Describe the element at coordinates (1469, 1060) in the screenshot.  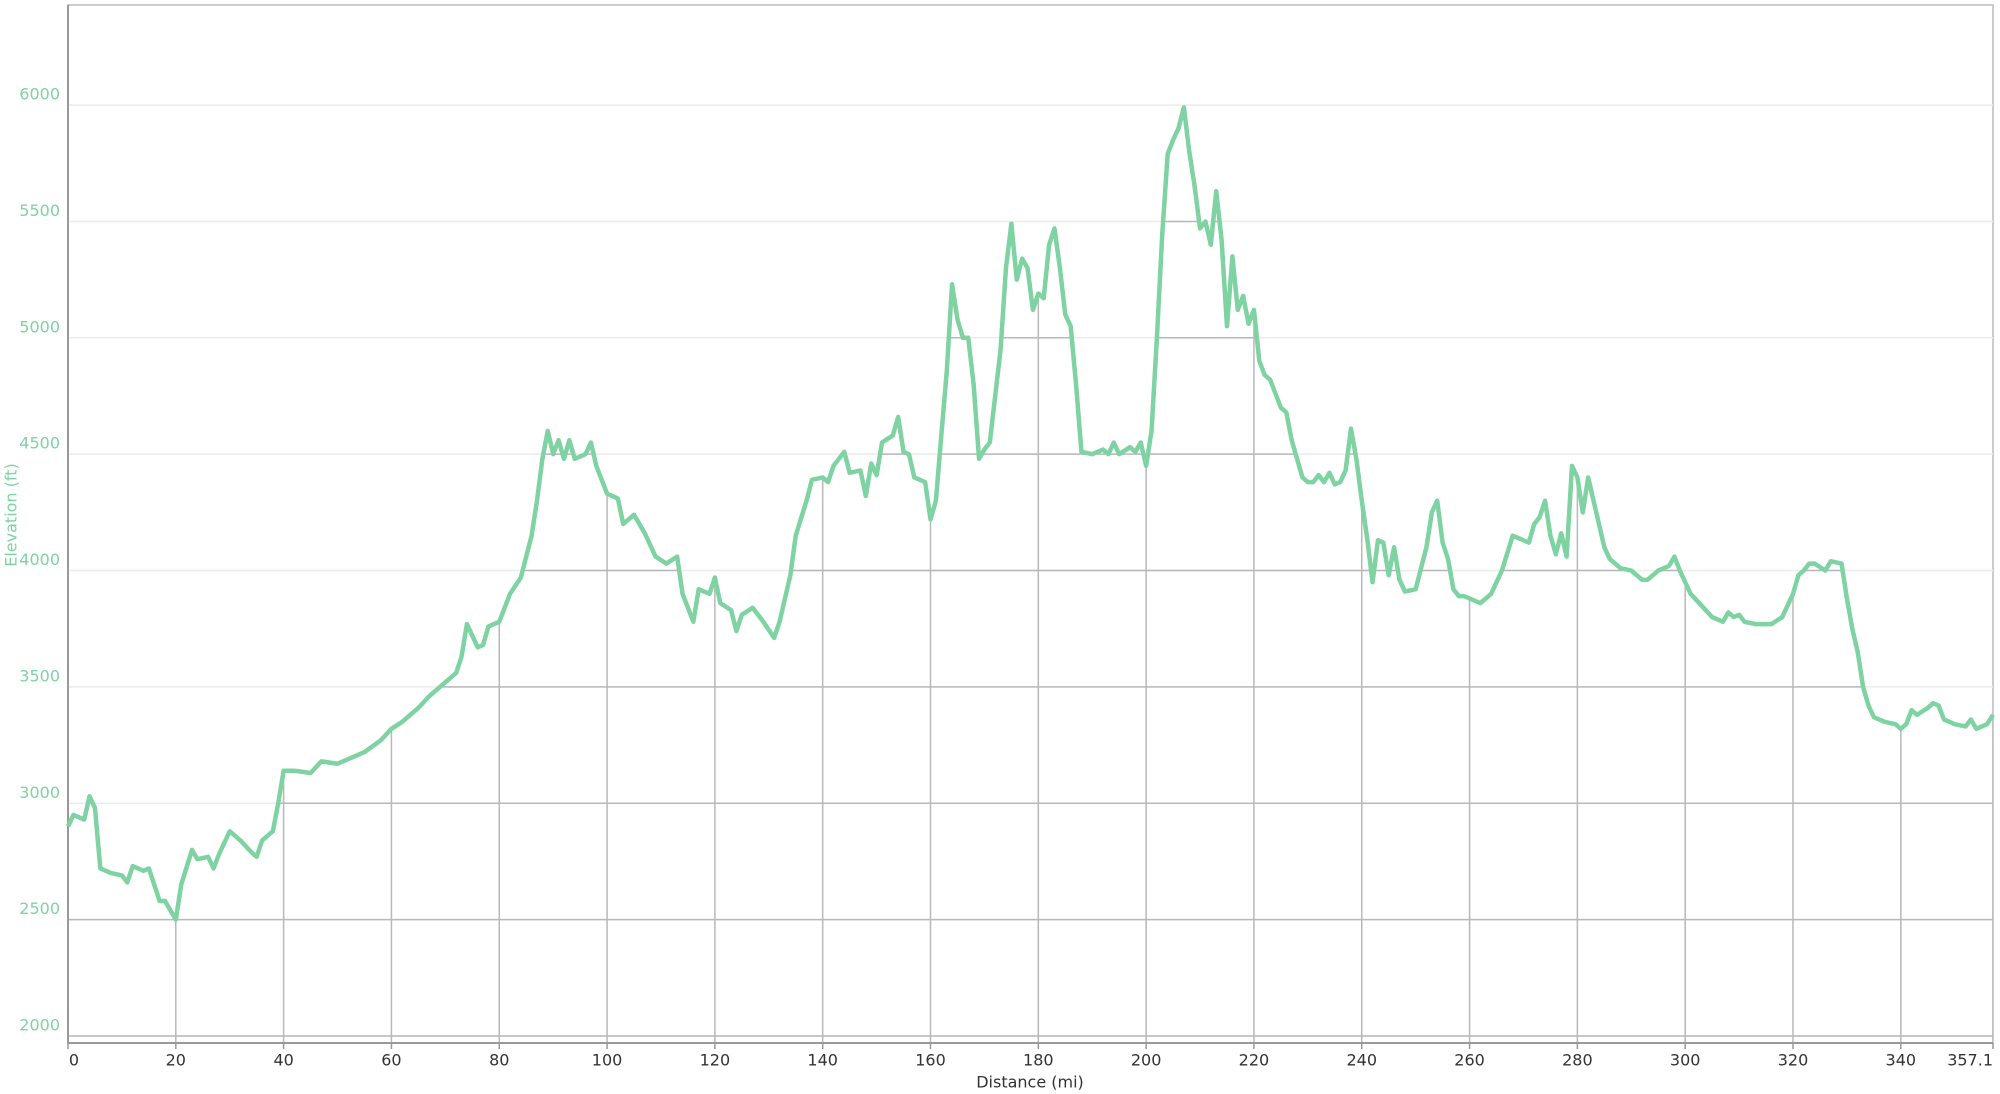
I see `x-tick-label: 260` at that location.